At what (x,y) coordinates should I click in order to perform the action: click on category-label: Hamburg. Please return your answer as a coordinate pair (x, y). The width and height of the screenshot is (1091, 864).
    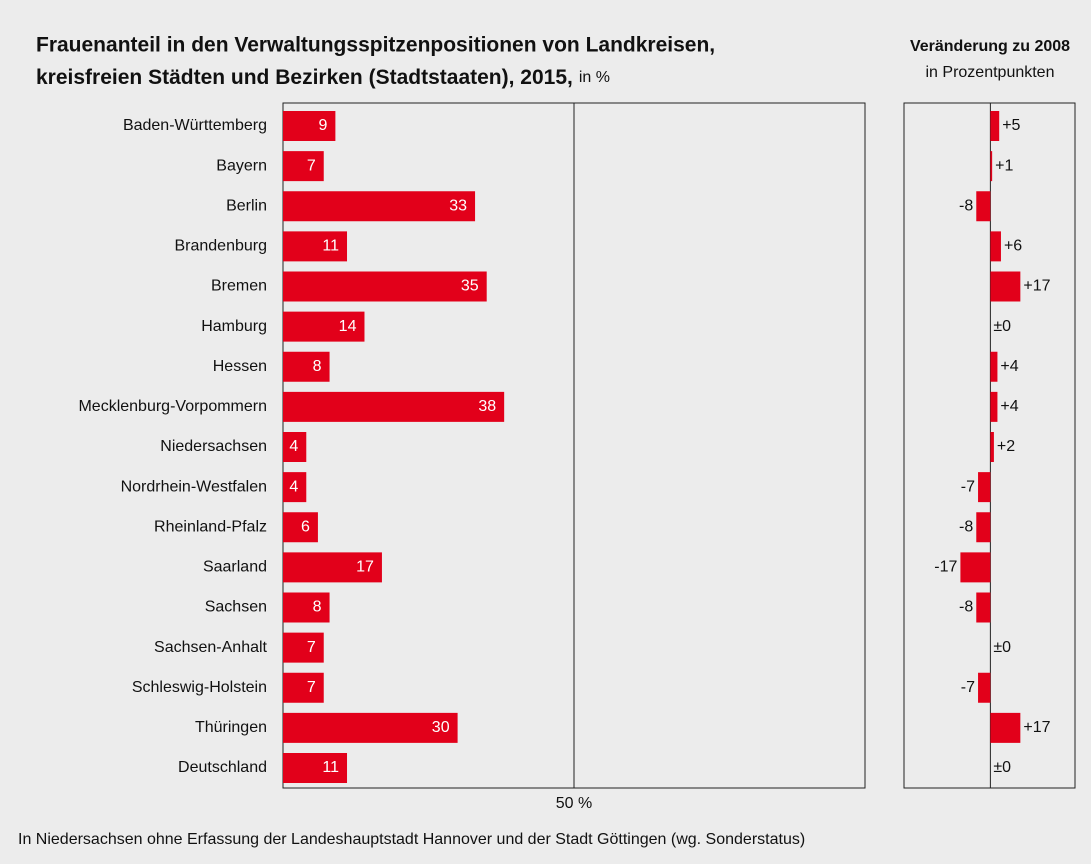
    Looking at the image, I should click on (234, 326).